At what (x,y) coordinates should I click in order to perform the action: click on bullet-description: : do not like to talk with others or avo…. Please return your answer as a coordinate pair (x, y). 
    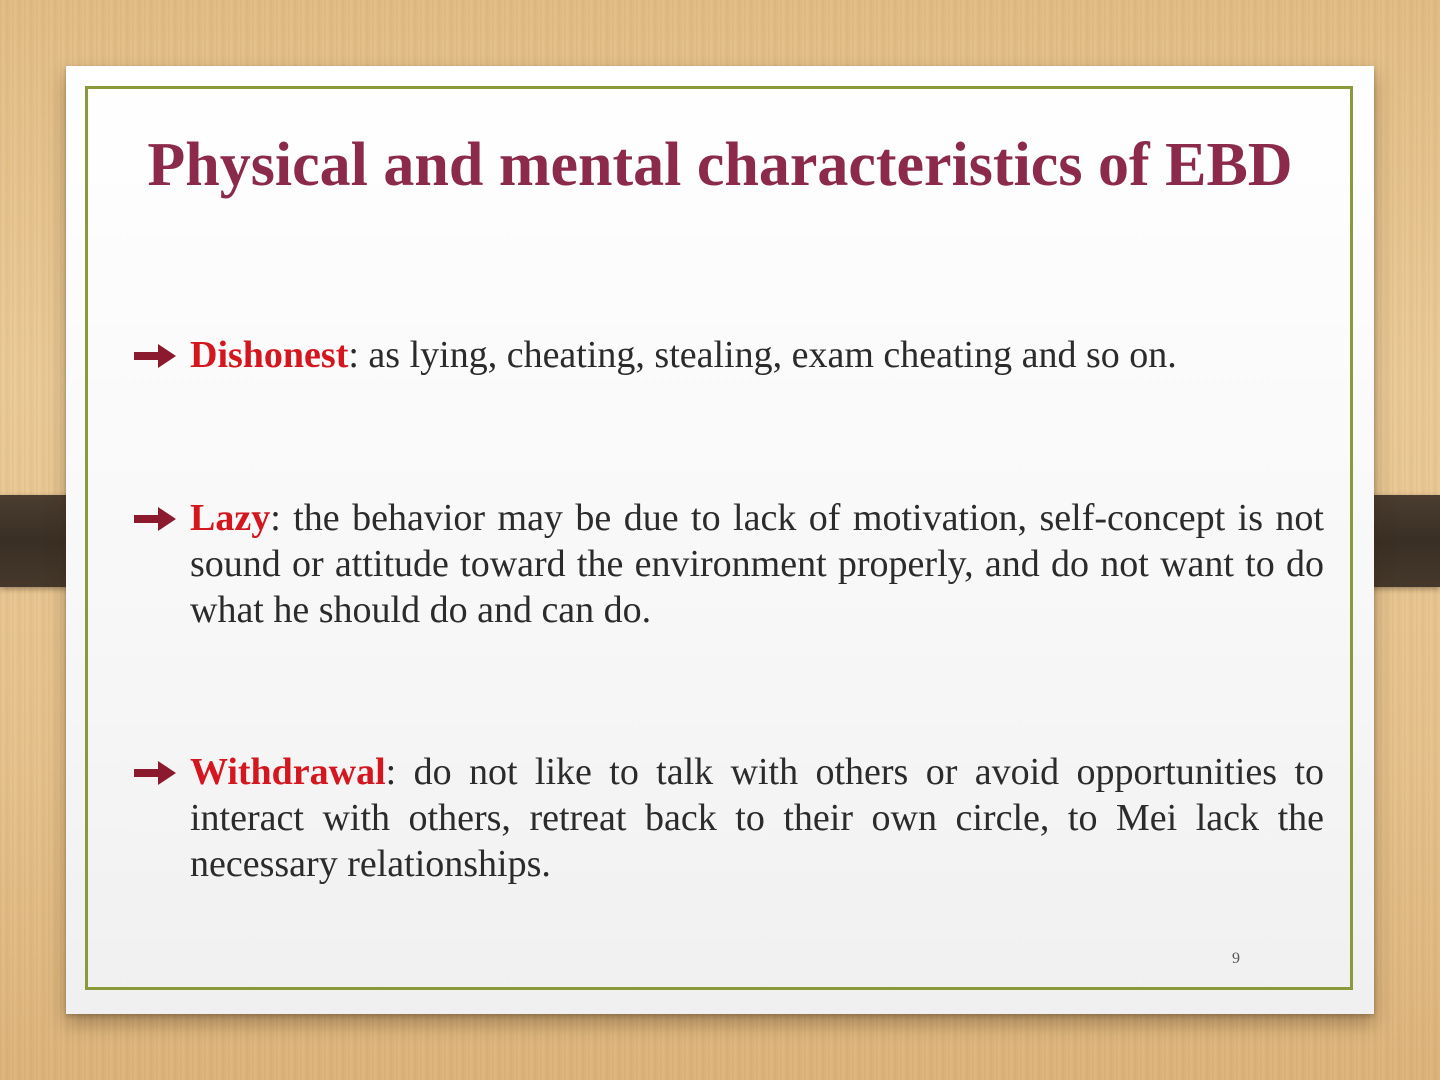
    Looking at the image, I should click on (757, 818).